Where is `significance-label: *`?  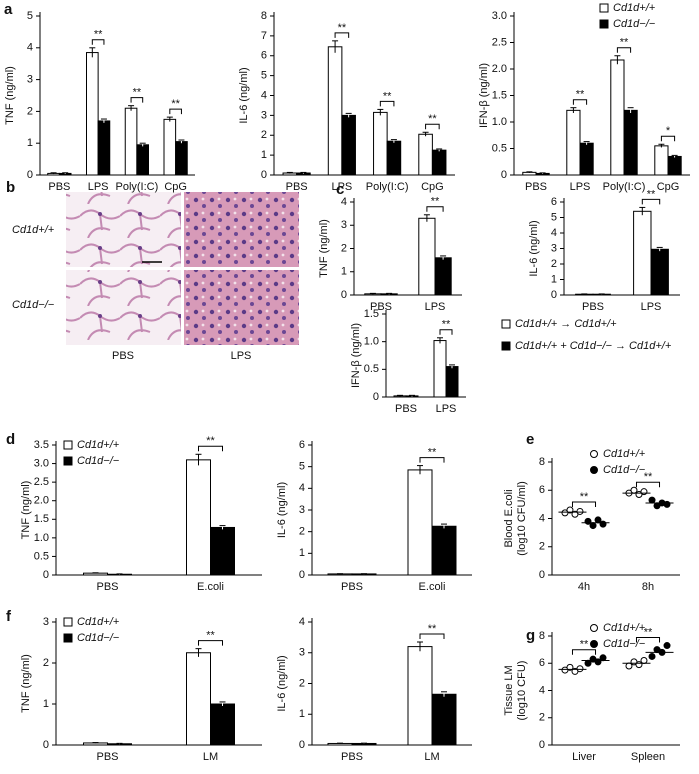
significance-label: * is located at coordinates (668, 131).